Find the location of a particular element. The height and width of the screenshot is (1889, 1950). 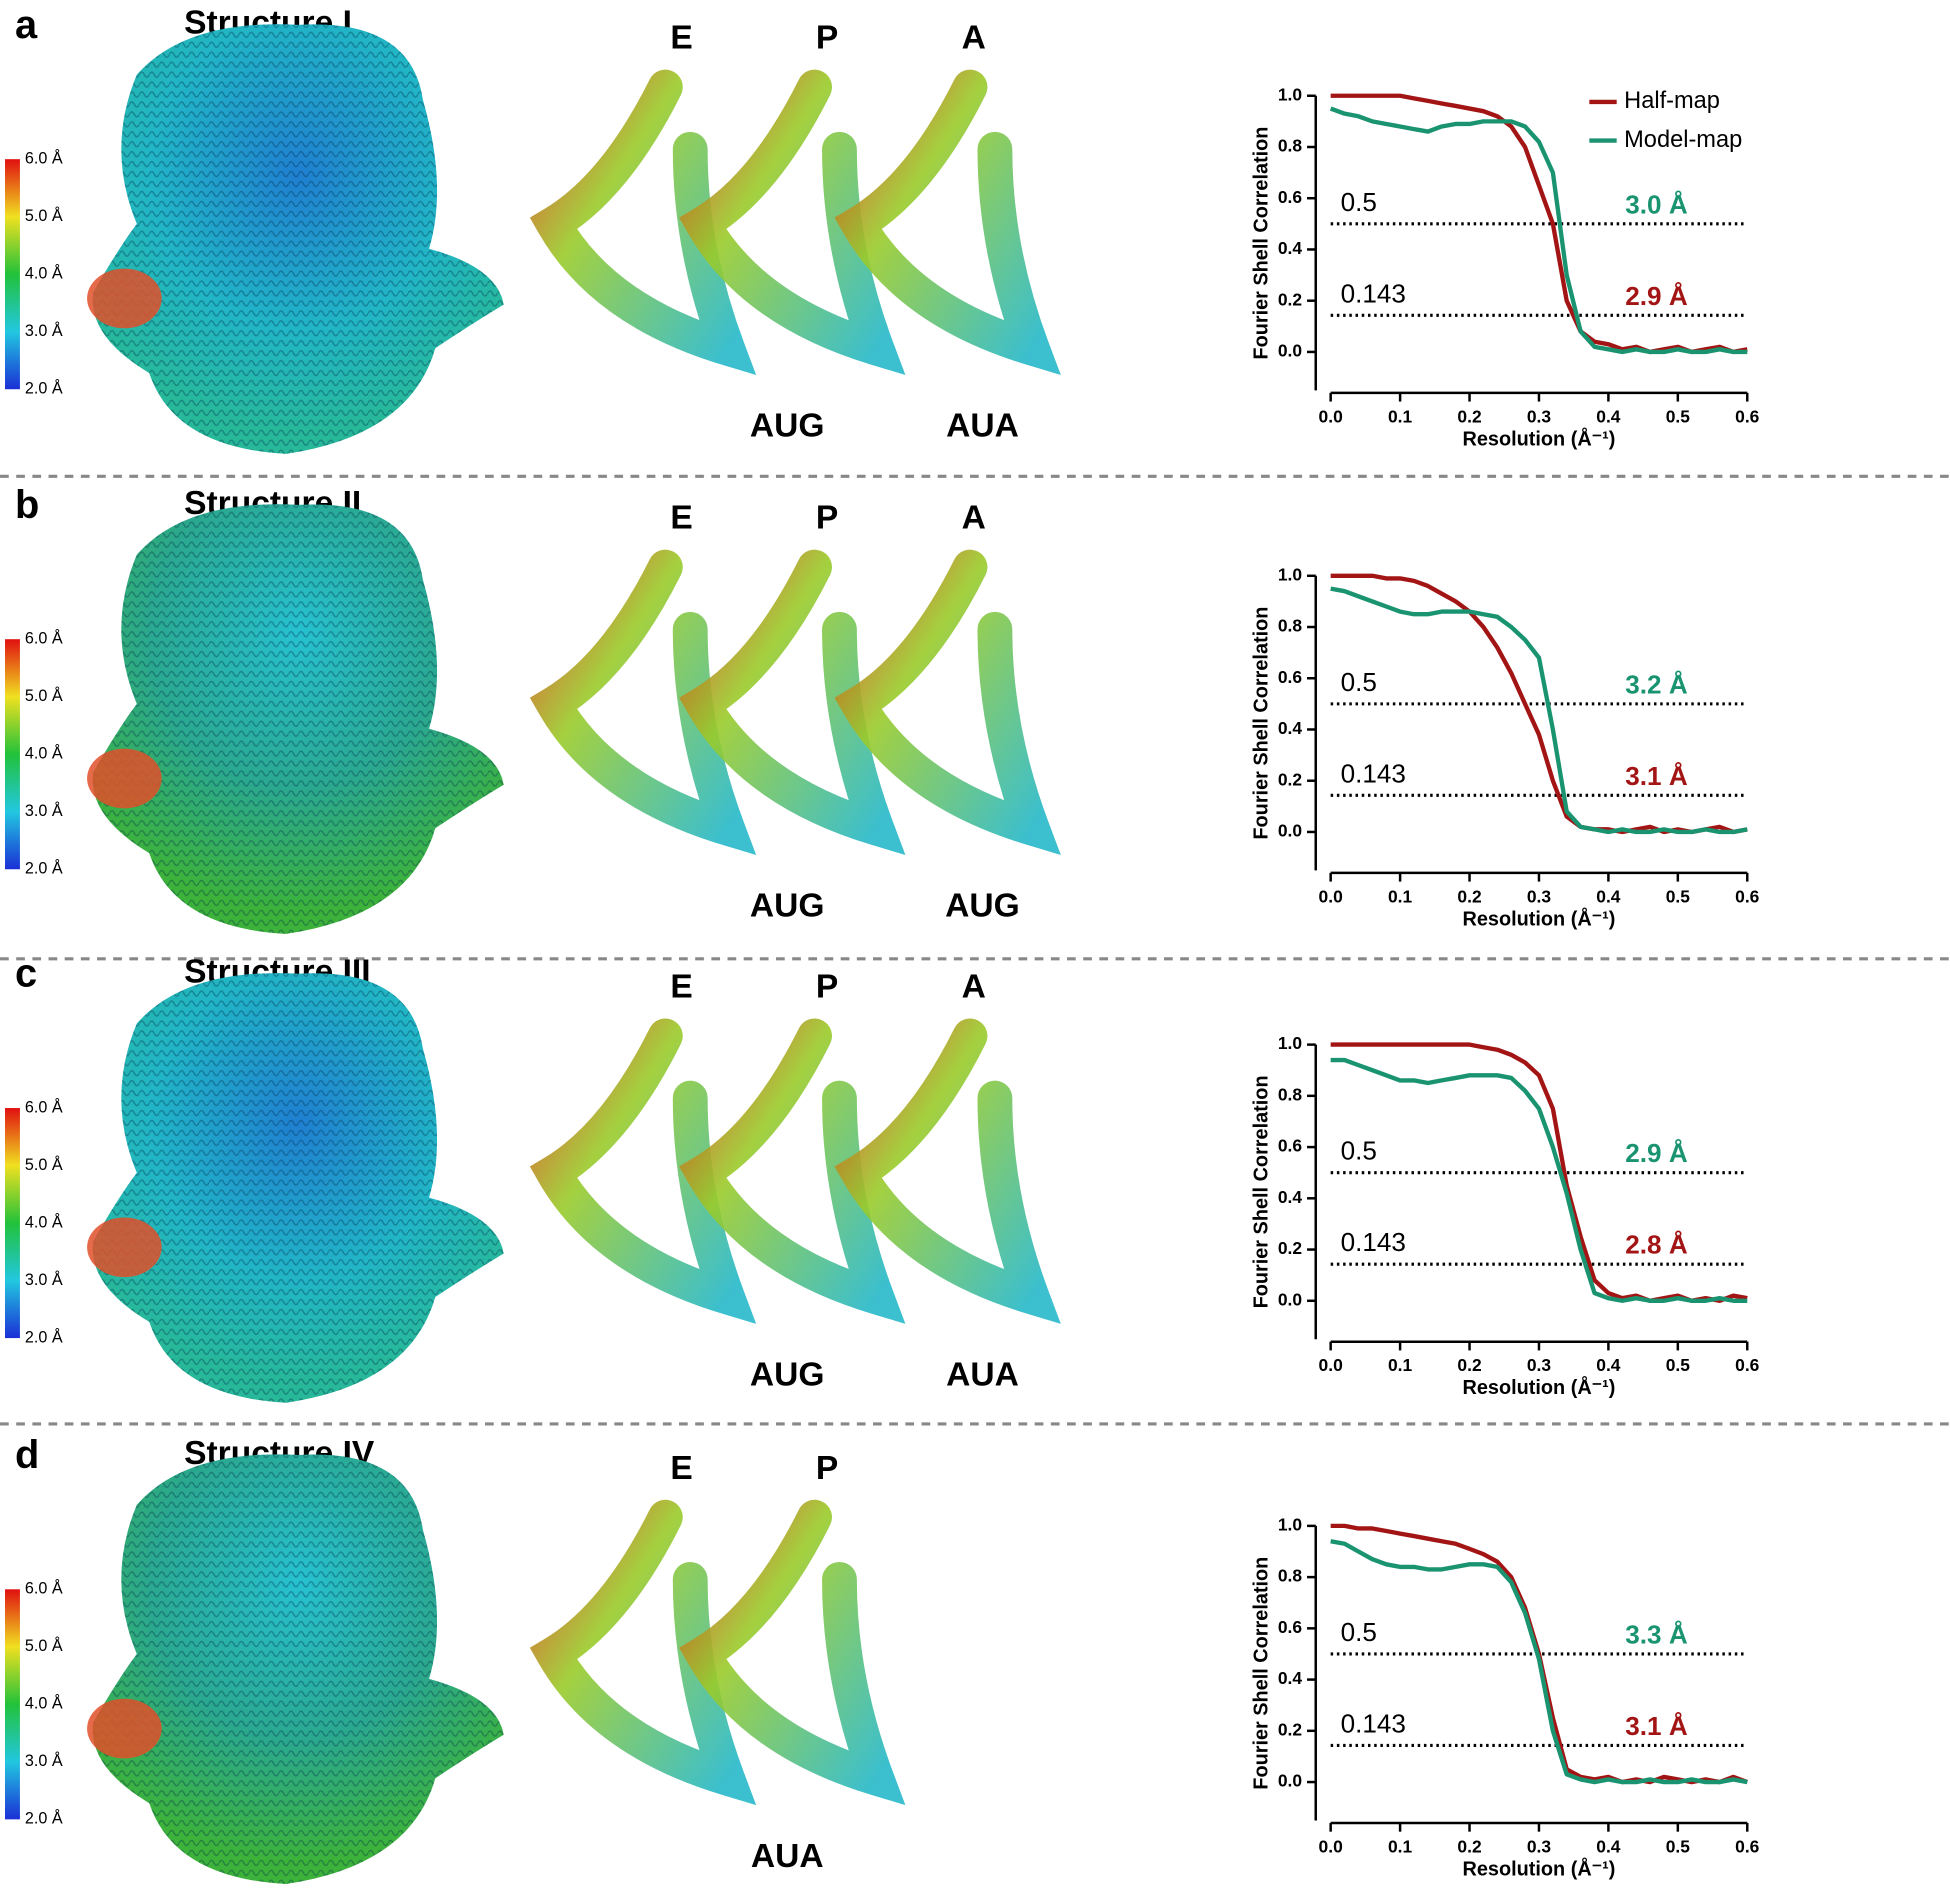

colorbar-label: 2.0 Å is located at coordinates (44, 868).